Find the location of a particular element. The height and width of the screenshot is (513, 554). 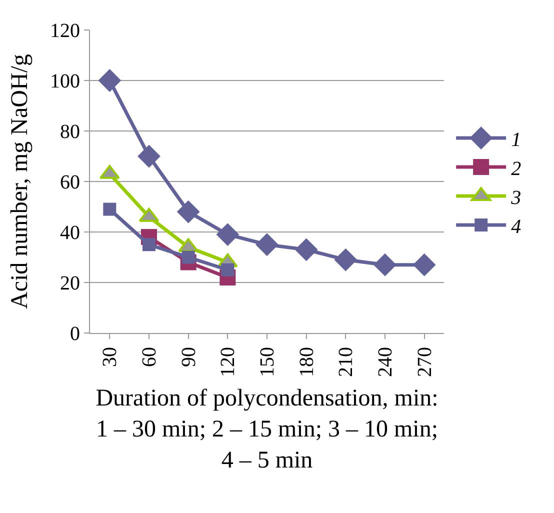

y-tick-label: 60 is located at coordinates (70, 183).